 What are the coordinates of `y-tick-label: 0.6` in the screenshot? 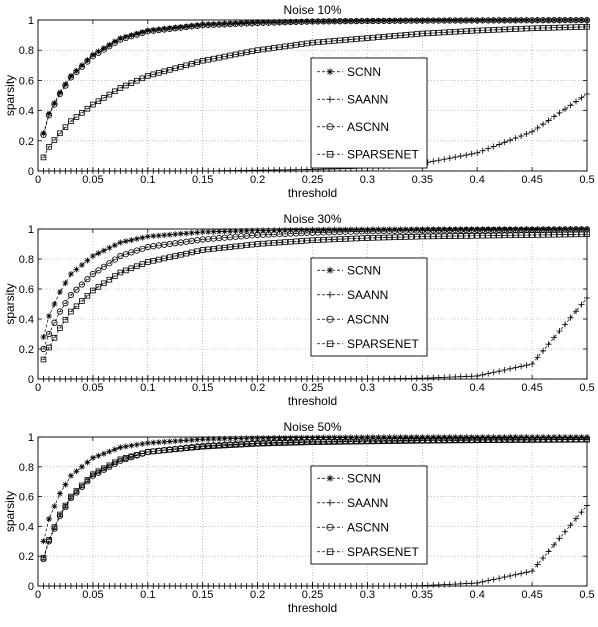 It's located at (26, 290).